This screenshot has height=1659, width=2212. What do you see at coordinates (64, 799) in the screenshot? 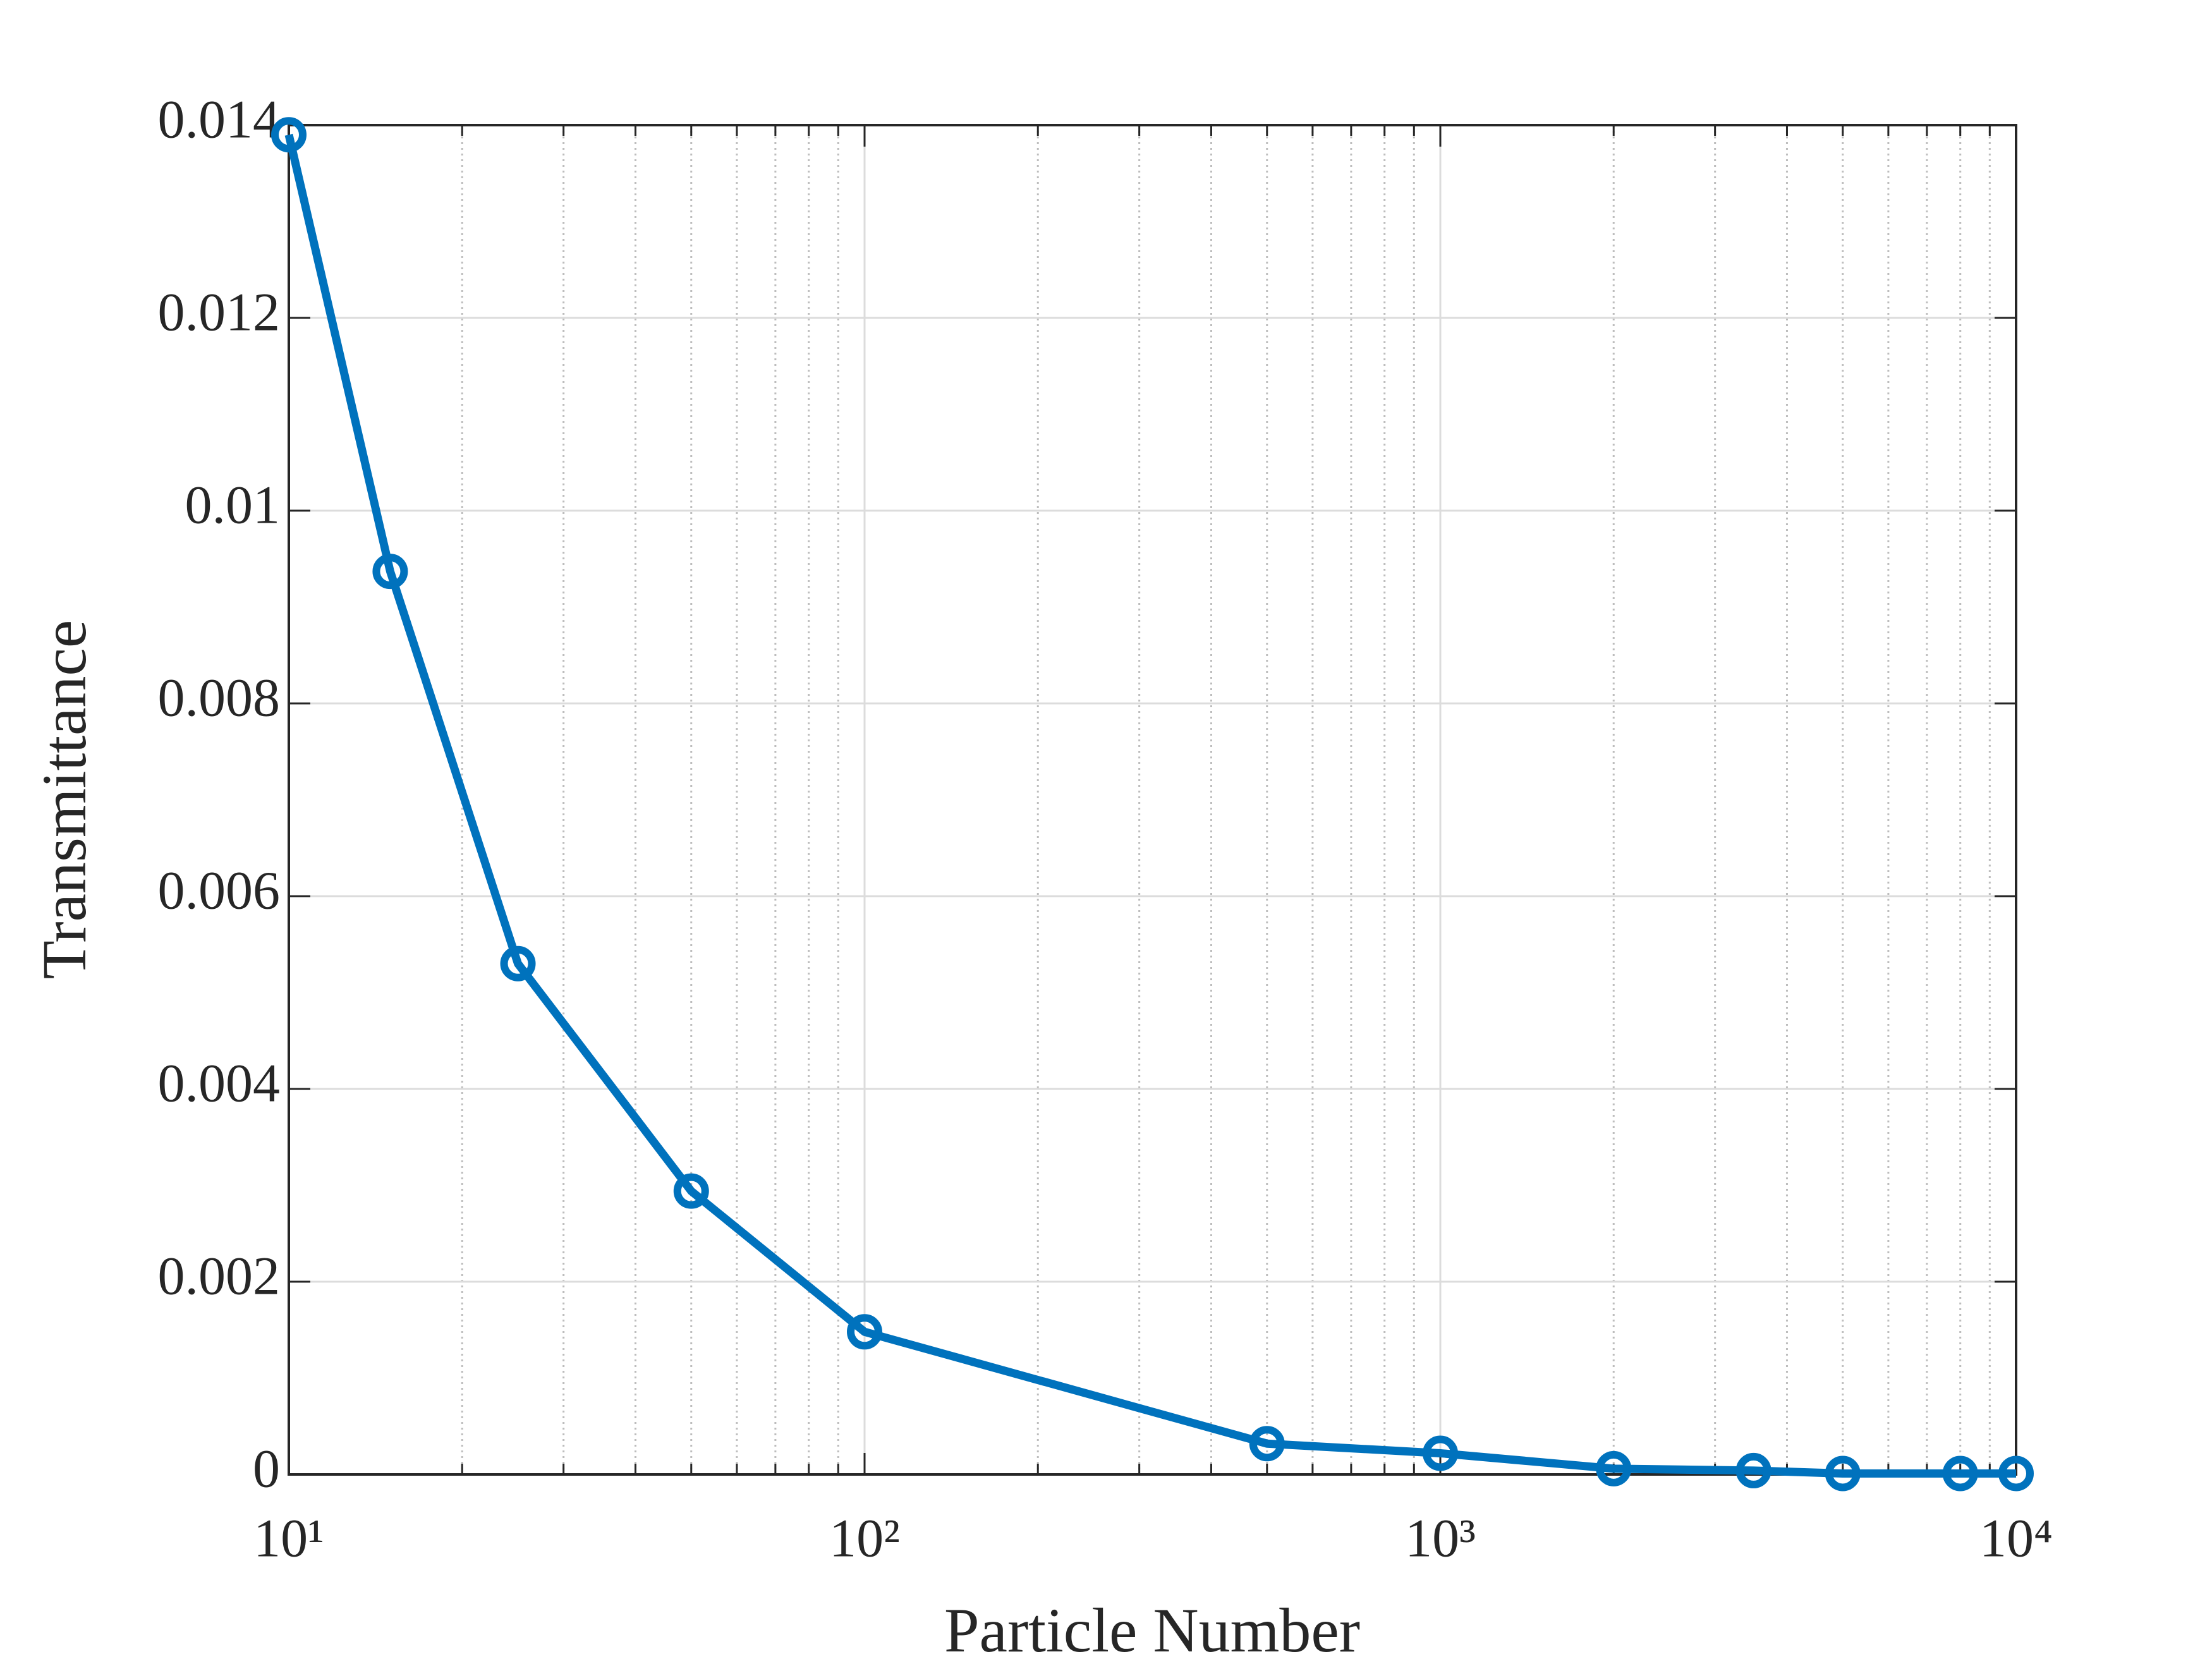
I see `y-axis-label: Transmittance` at bounding box center [64, 799].